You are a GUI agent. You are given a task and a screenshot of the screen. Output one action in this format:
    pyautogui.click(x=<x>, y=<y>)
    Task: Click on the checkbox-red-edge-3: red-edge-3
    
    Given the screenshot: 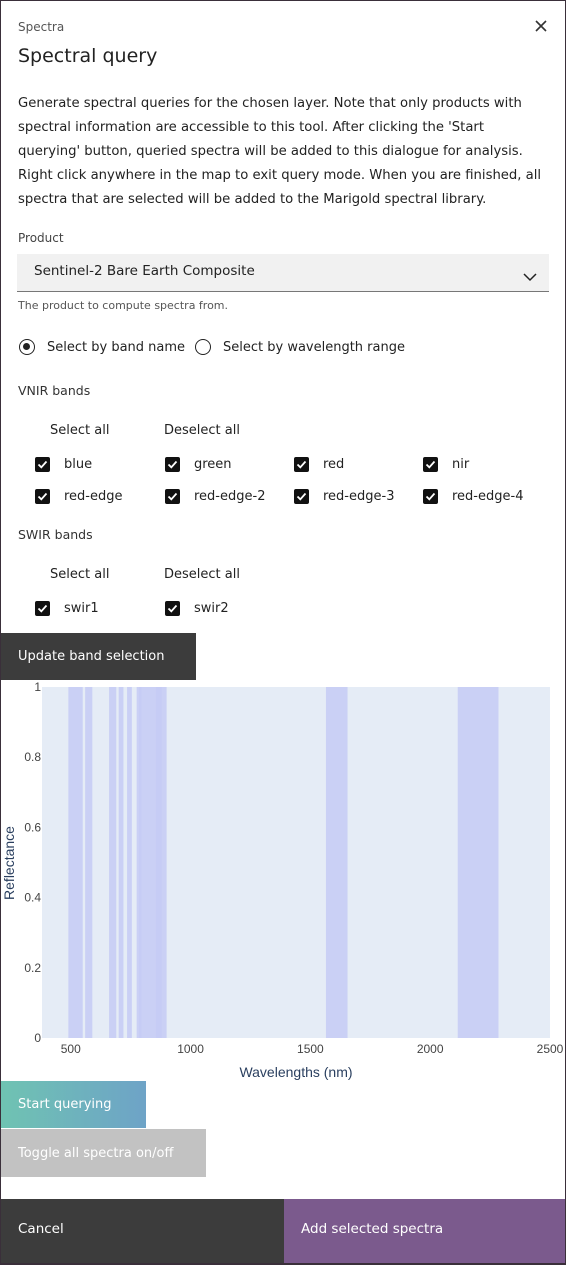 What is the action you would take?
    pyautogui.click(x=344, y=496)
    